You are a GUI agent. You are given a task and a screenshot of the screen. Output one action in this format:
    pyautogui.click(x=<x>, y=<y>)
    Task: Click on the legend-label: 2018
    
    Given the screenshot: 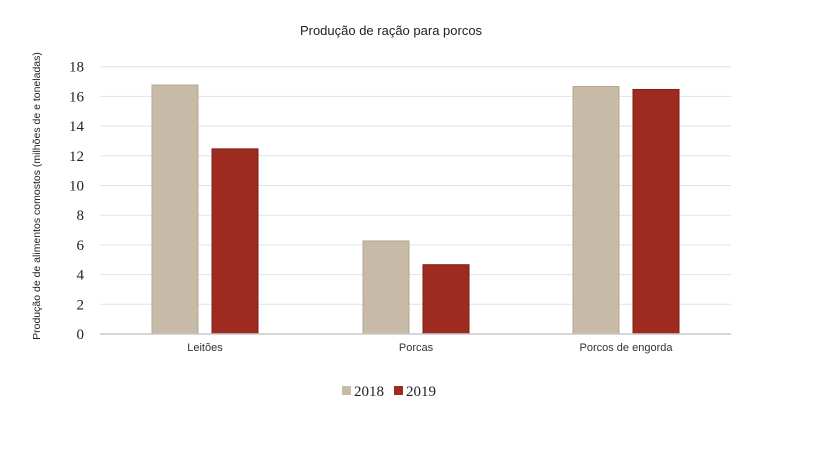 What is the action you would take?
    pyautogui.click(x=369, y=392)
    